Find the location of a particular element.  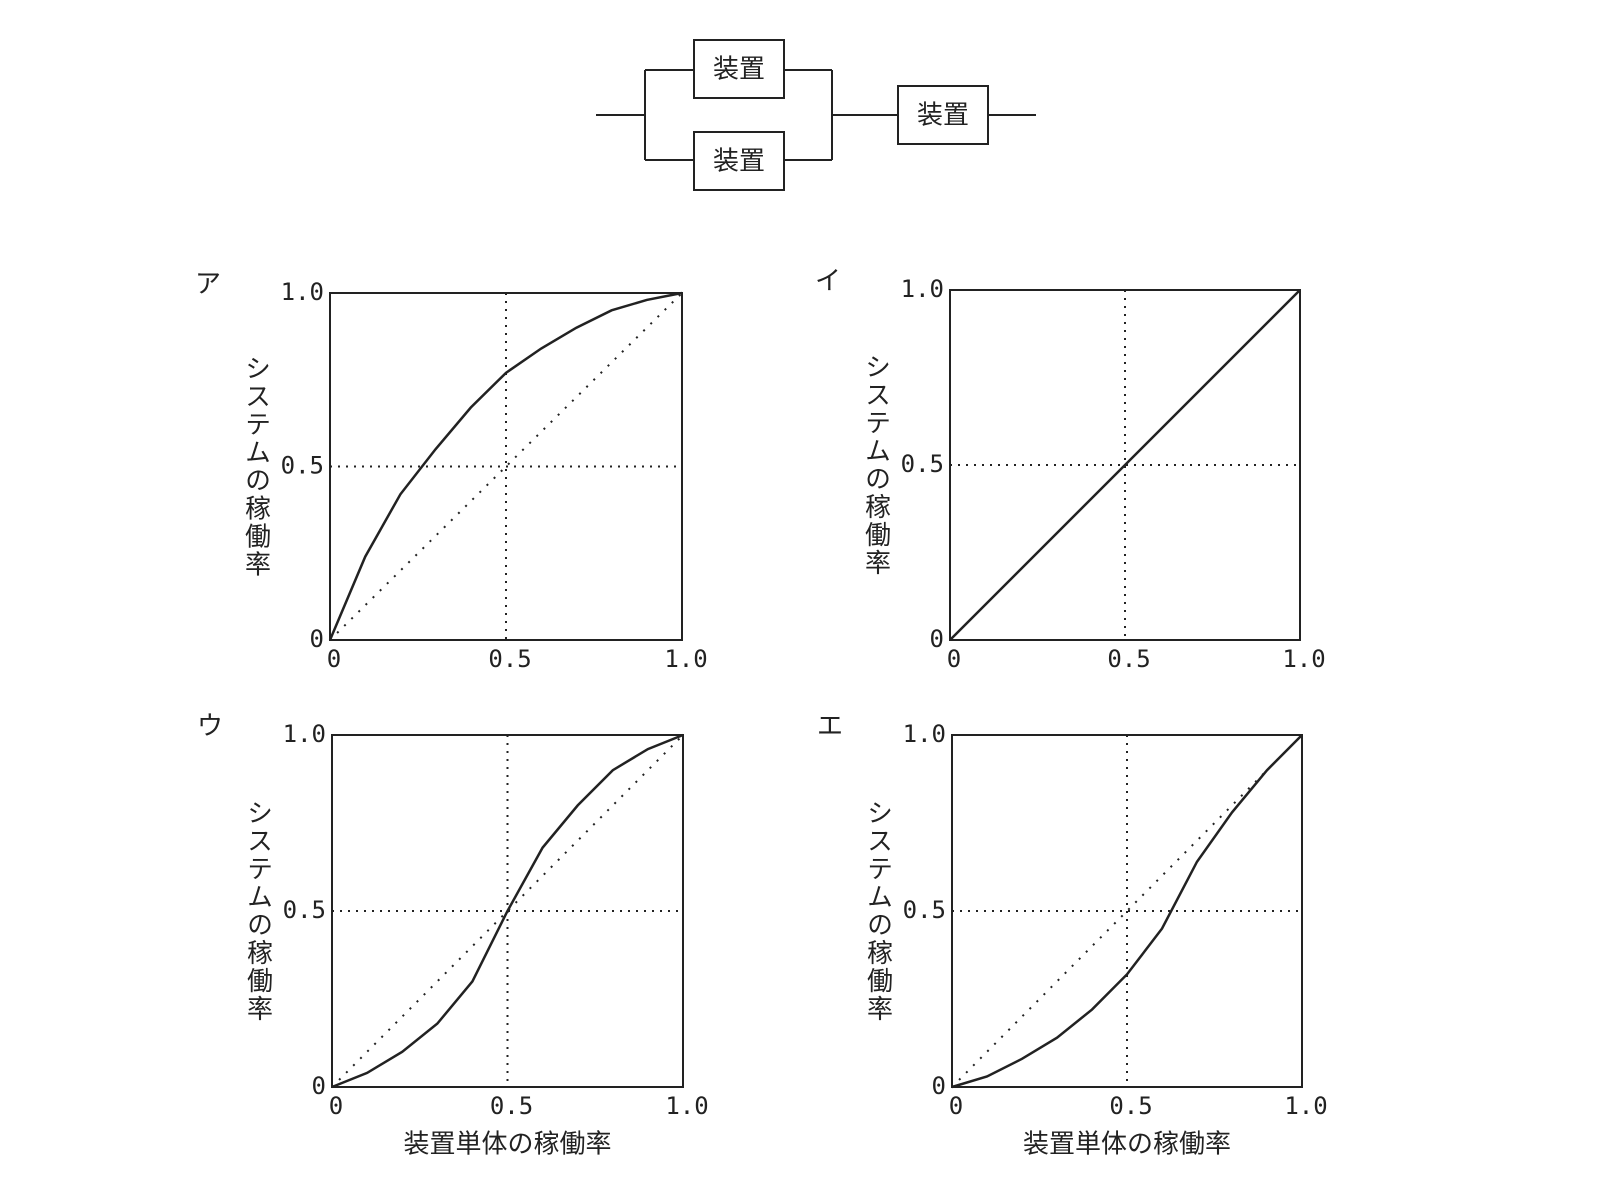

chart-title: ウ is located at coordinates (210, 727).